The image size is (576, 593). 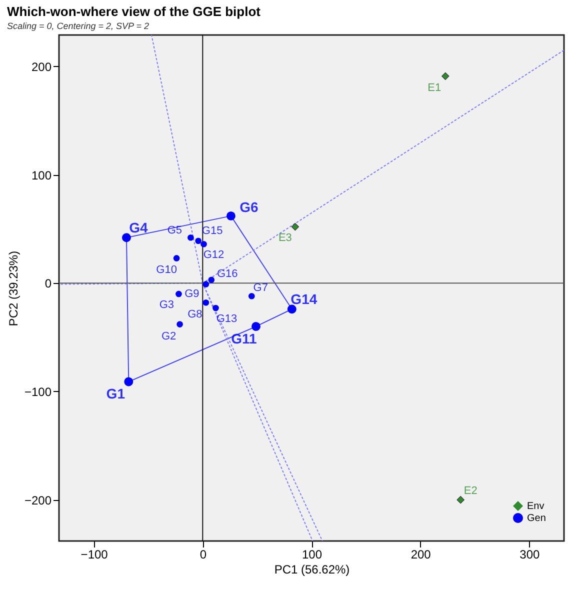 I want to click on data-label: G13, so click(x=227, y=319).